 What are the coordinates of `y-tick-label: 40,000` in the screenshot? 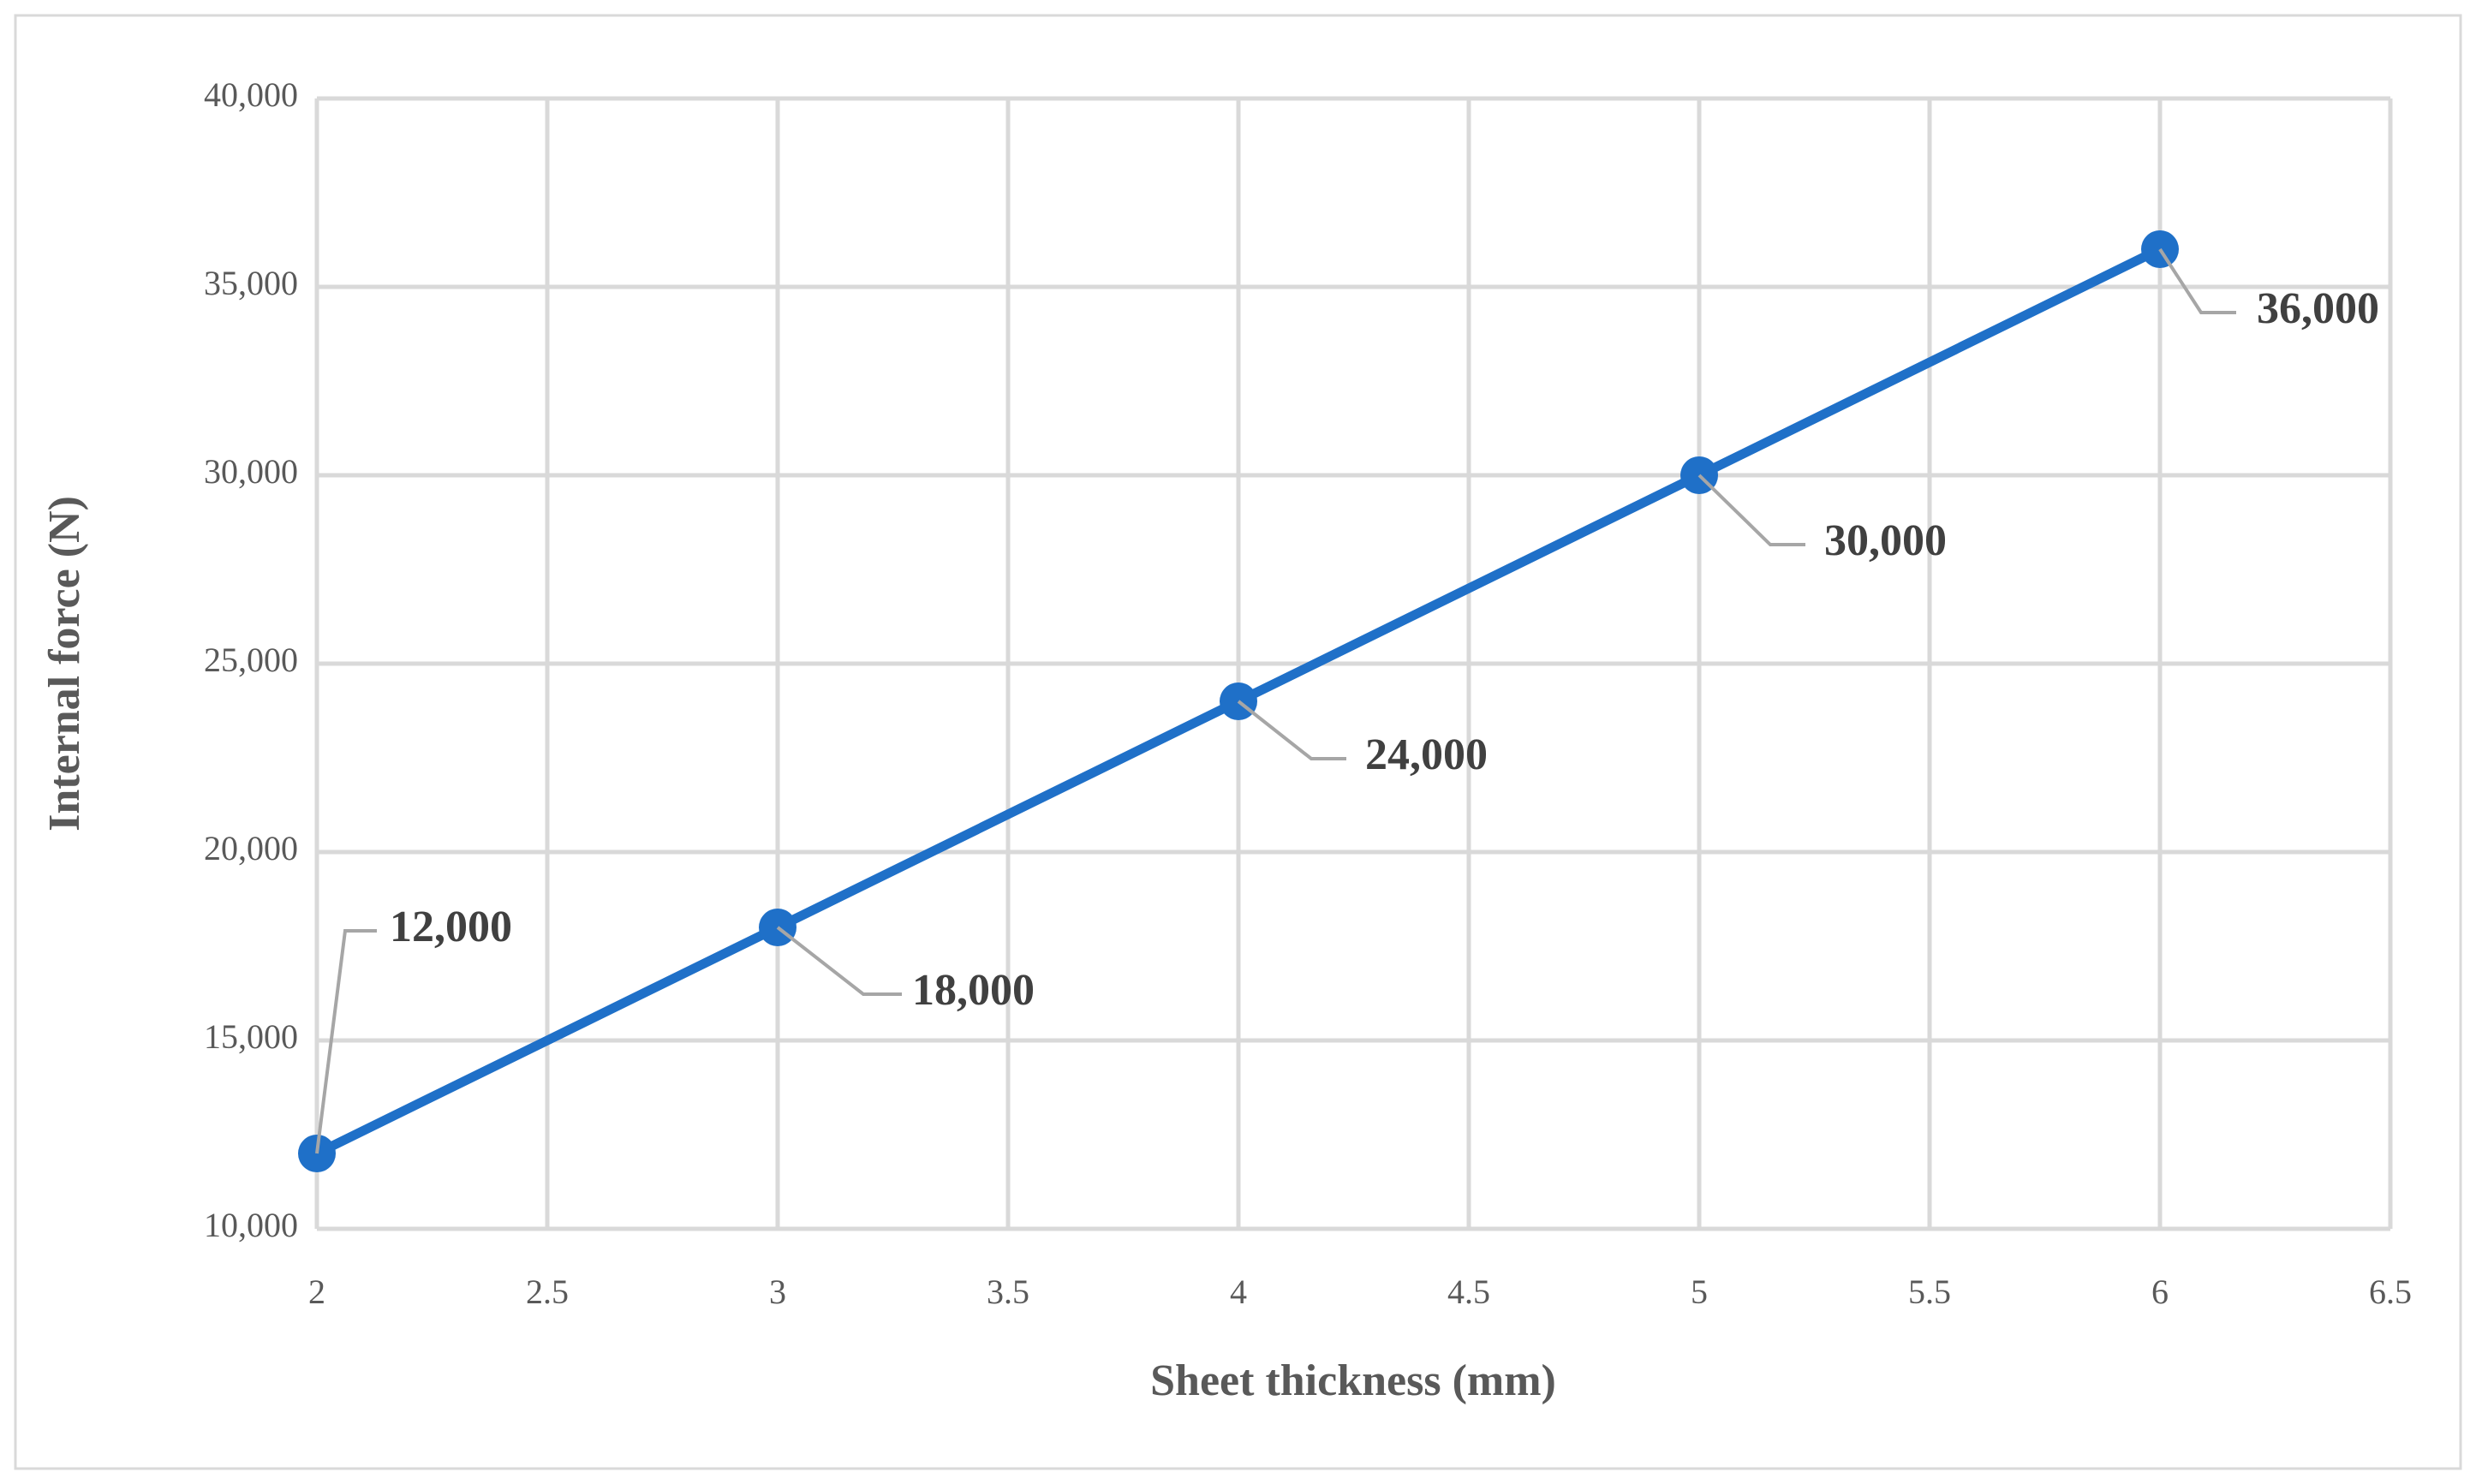 It's located at (251, 95).